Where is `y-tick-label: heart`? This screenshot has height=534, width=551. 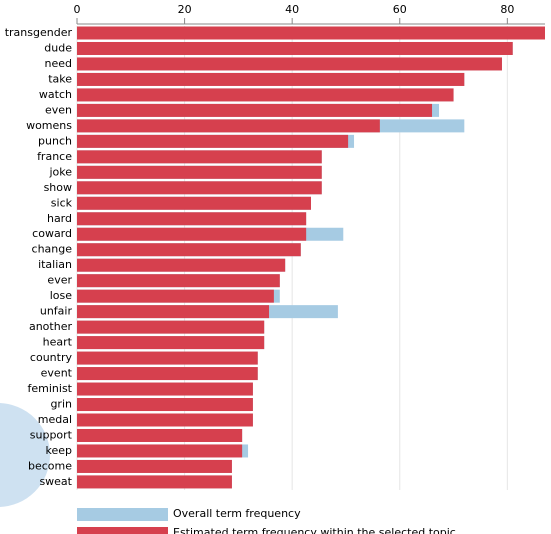
y-tick-label: heart is located at coordinates (58, 342).